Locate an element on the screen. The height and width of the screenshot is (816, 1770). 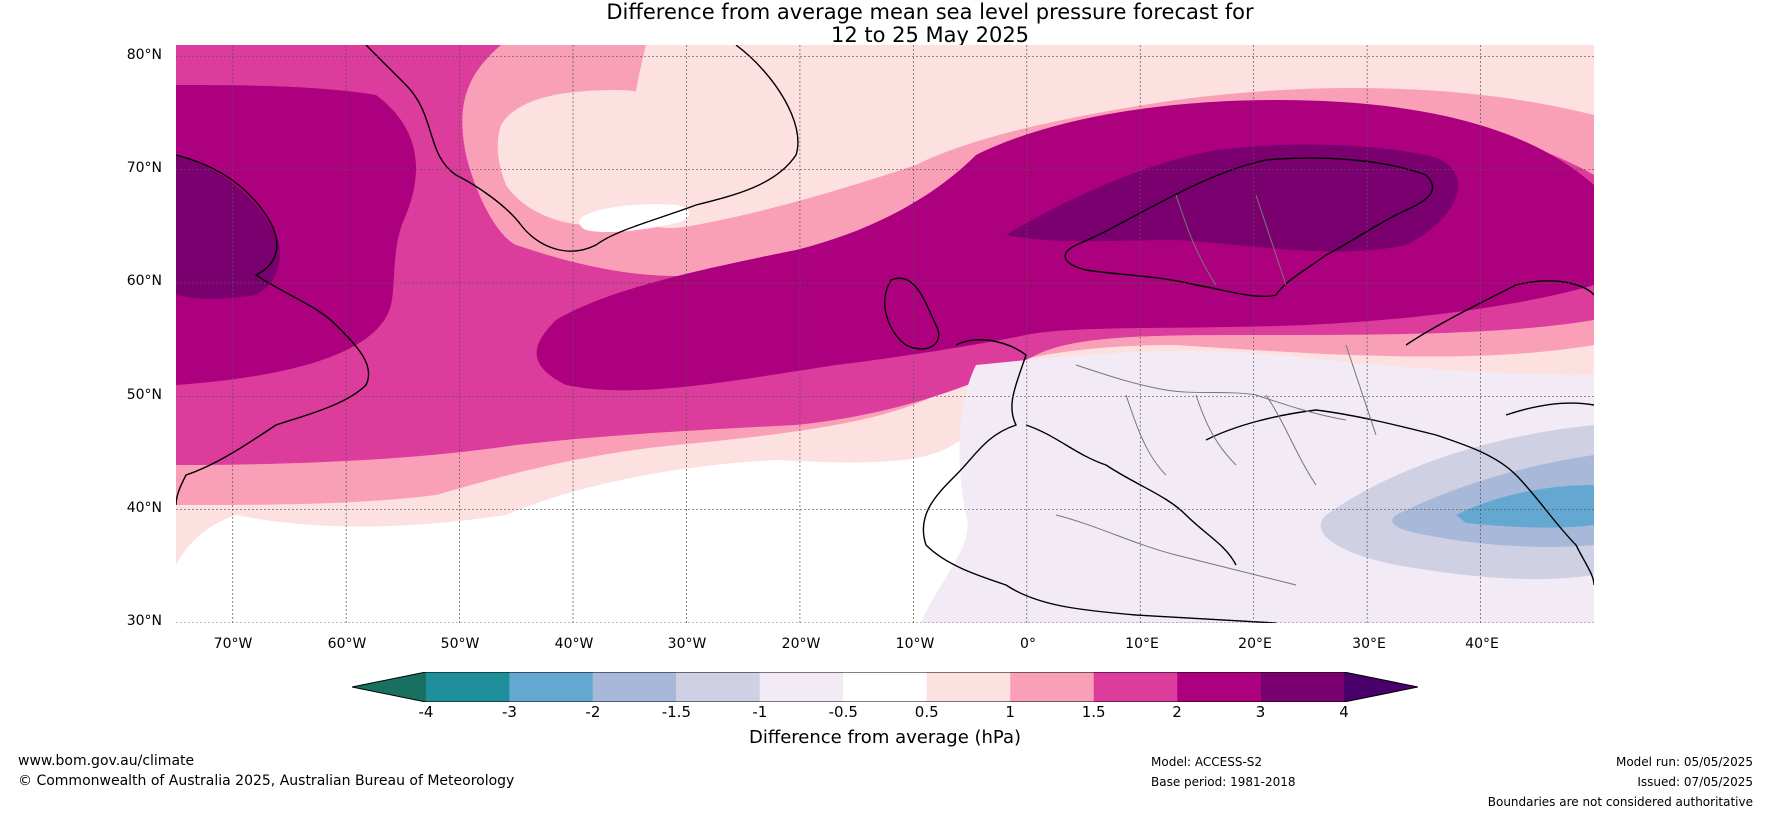
lat-label-60n: 60°N is located at coordinates (144, 281).